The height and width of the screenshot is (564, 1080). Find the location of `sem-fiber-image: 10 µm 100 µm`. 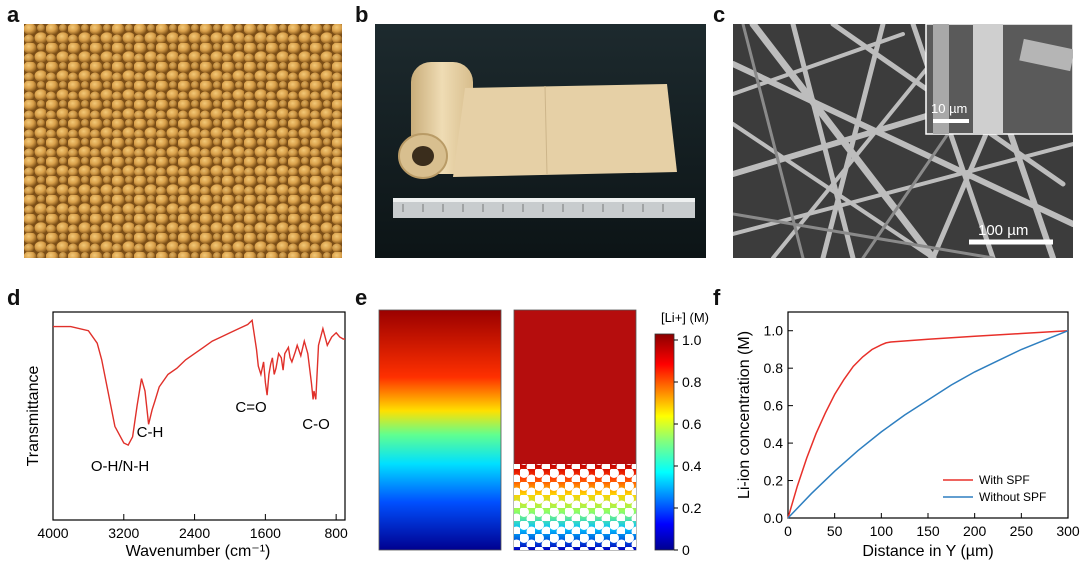

sem-fiber-image: 10 µm 100 µm is located at coordinates (903, 141).